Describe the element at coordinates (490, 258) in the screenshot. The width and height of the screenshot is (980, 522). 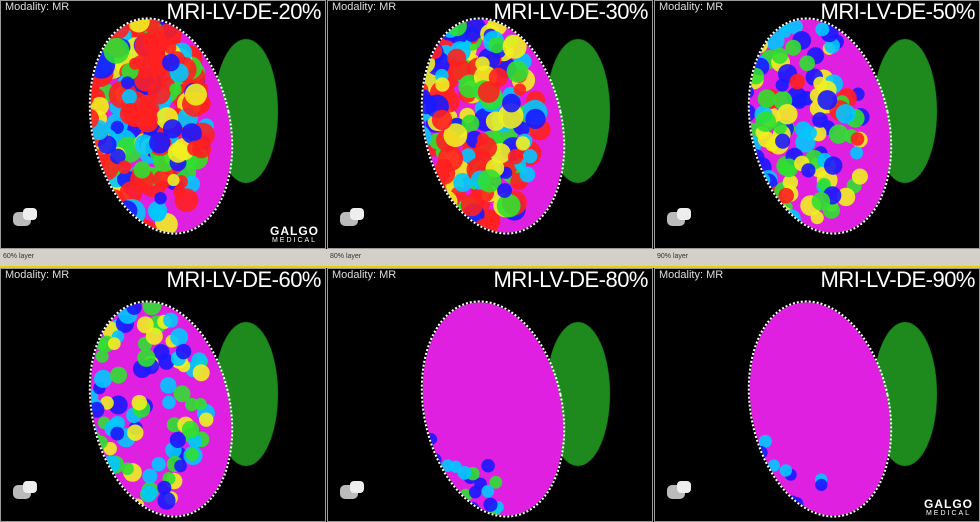
I see `layer-bar: 60% layer 80% layer 90% layer` at that location.